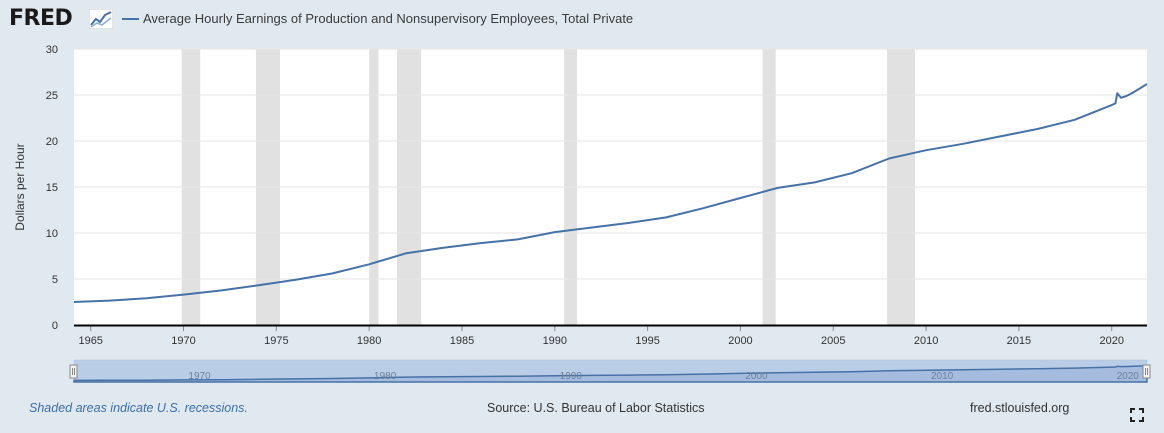 This screenshot has width=1164, height=433. Describe the element at coordinates (1019, 341) in the screenshot. I see `x-tick-label: 2015` at that location.